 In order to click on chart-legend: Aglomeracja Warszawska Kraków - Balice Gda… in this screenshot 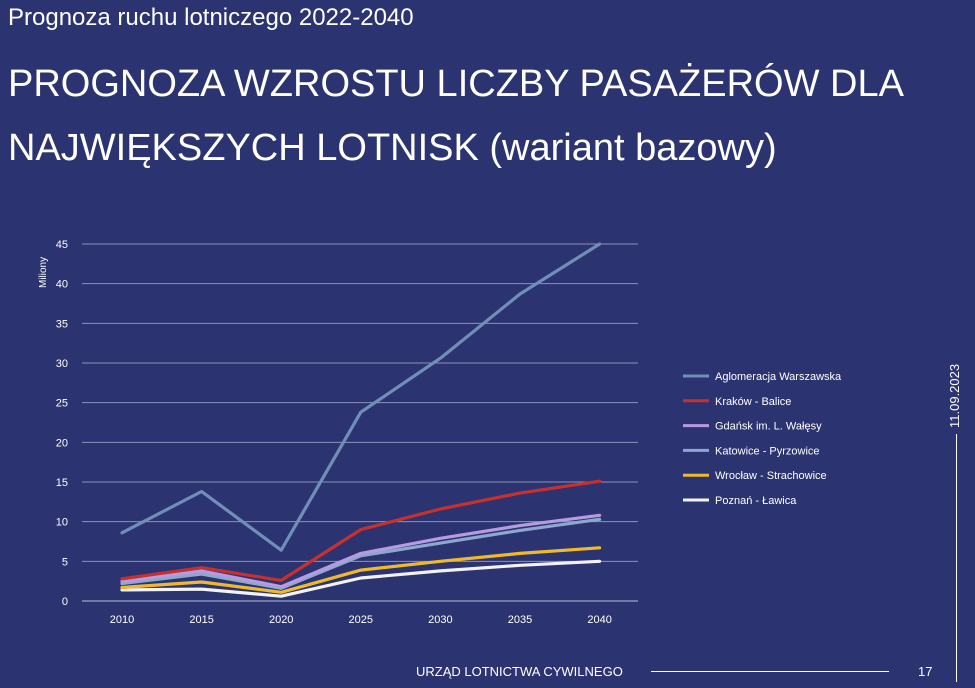, I will do `click(762, 439)`.